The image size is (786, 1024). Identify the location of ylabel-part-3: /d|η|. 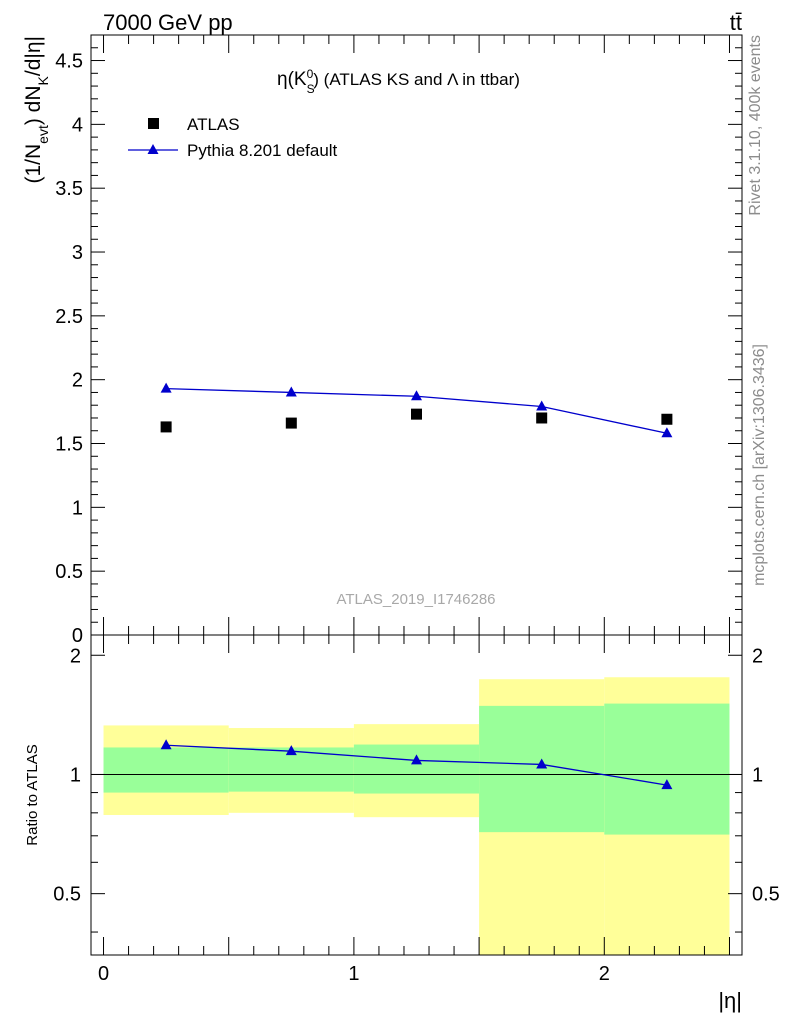
(33, 56).